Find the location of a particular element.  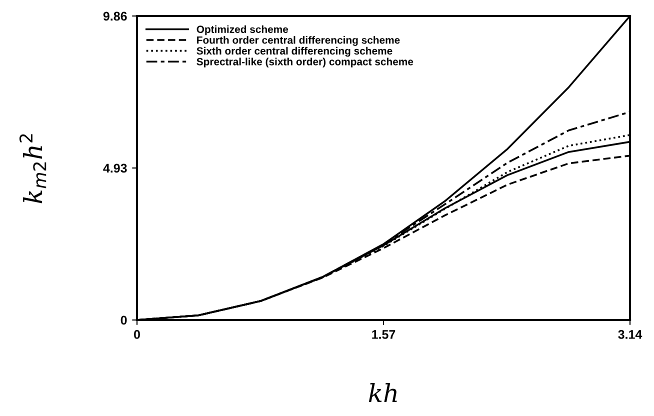

y-axis-title: k$_{m2}$h$^{2}$ is located at coordinates (32, 169).